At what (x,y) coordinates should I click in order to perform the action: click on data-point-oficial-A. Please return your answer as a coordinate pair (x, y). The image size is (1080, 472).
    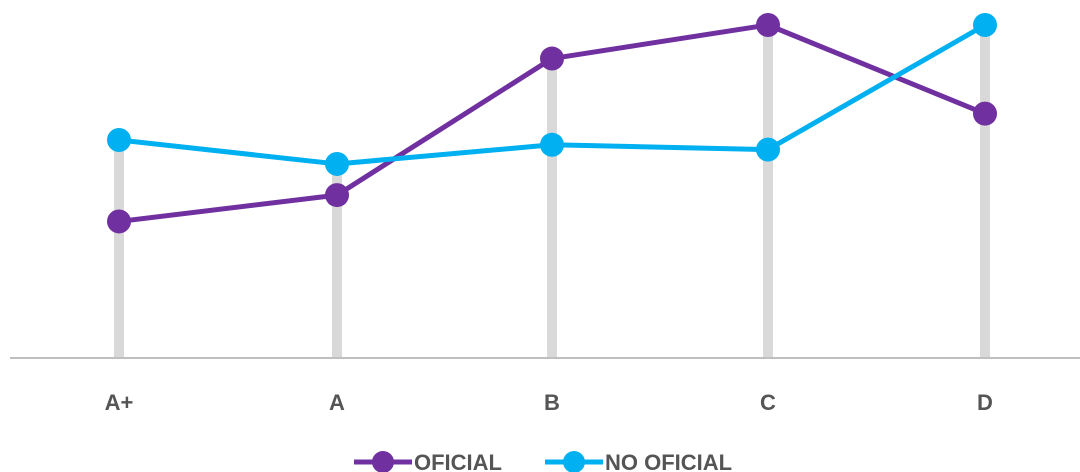
    Looking at the image, I should click on (337, 195).